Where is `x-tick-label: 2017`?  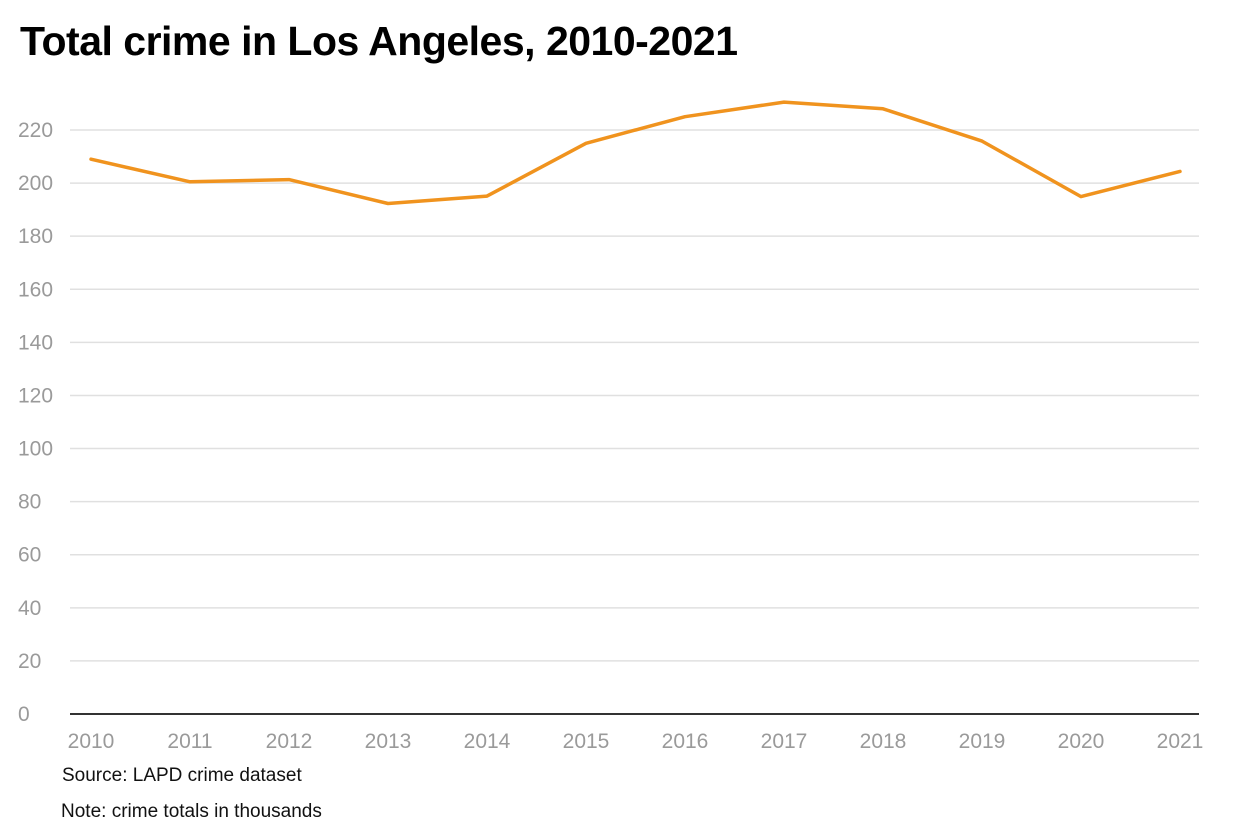 x-tick-label: 2017 is located at coordinates (784, 741).